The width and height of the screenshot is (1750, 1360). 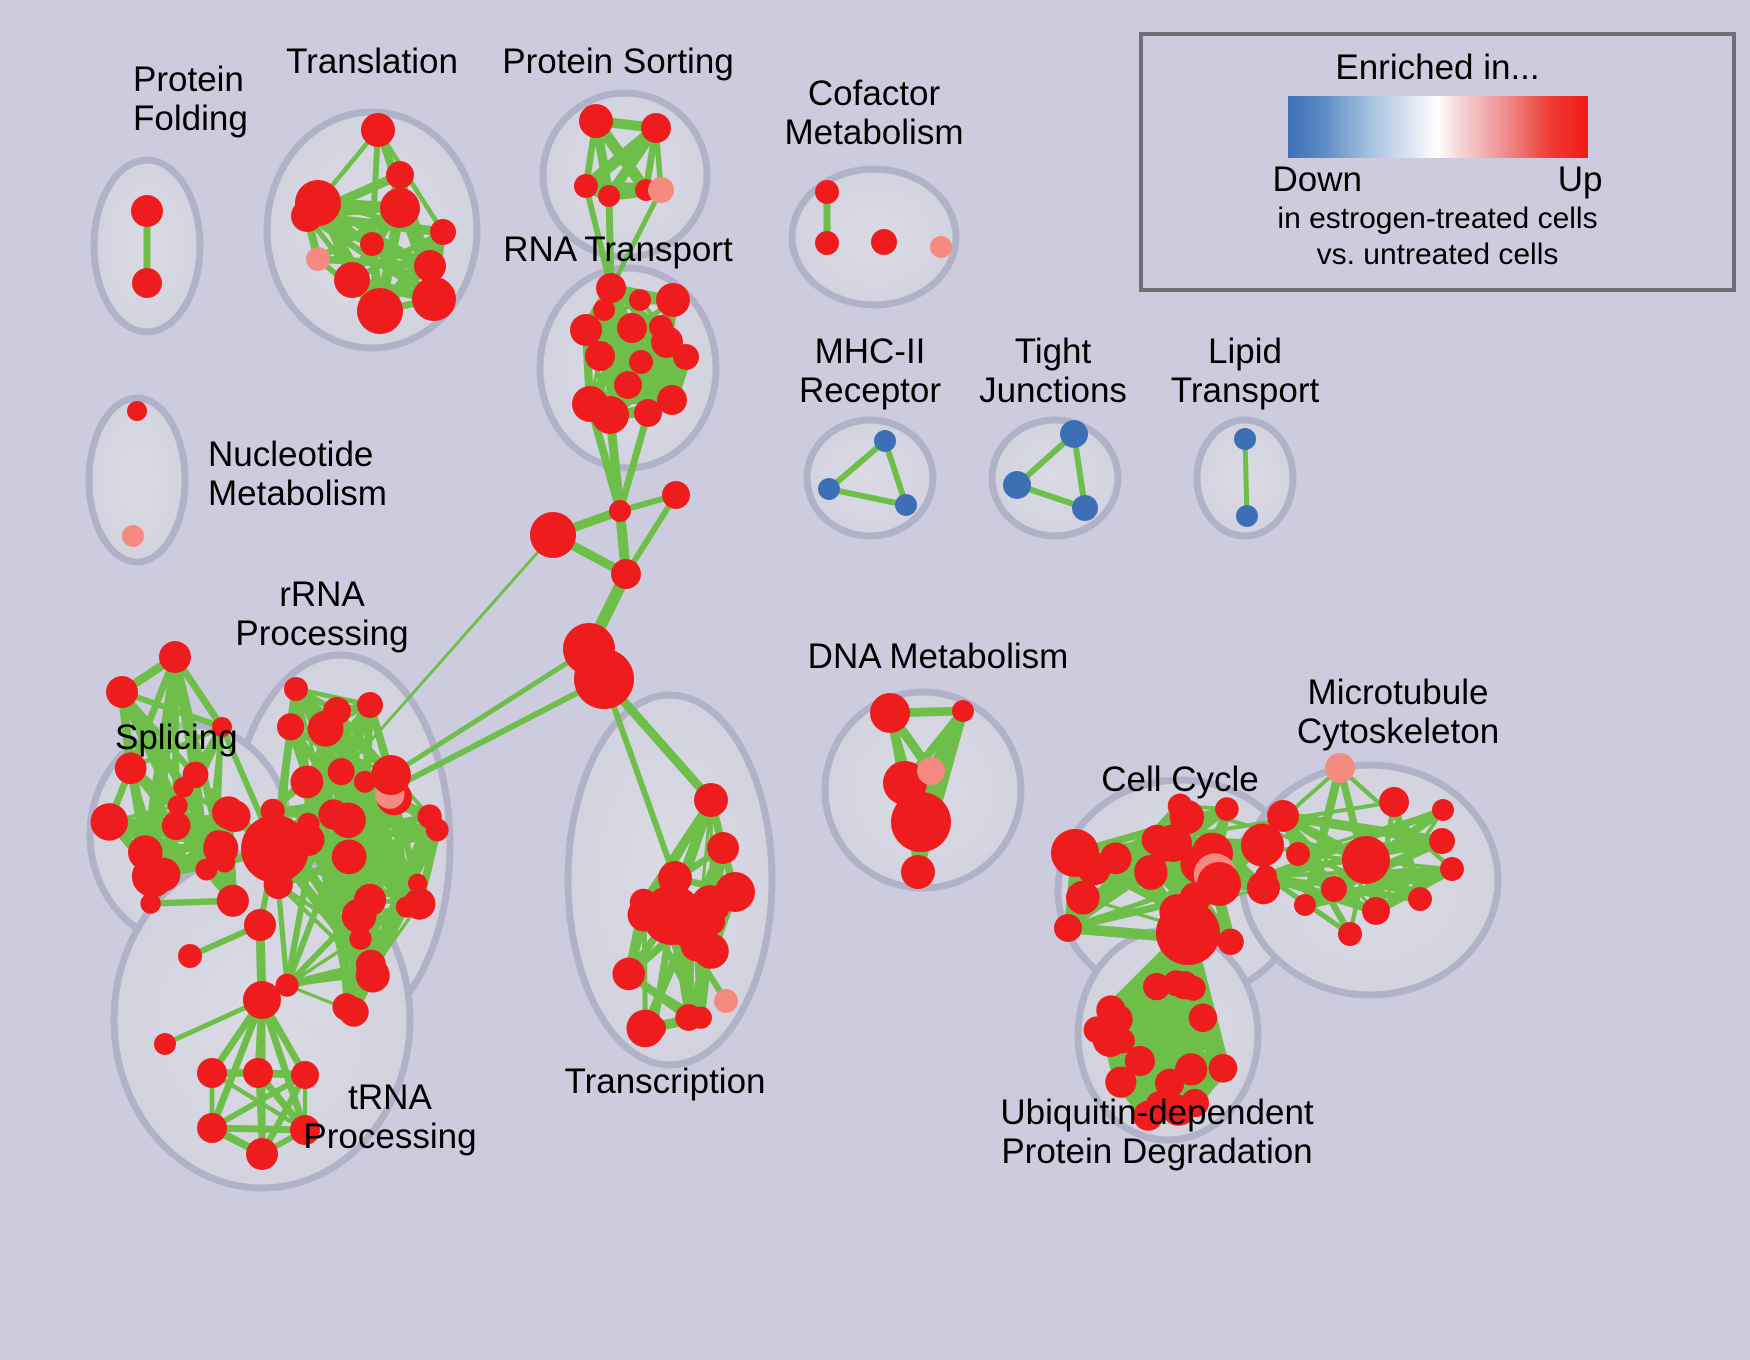 I want to click on cluster-label-microtubule-cytoskeleton: Microtubule Cytoskeleton, so click(x=1398, y=712).